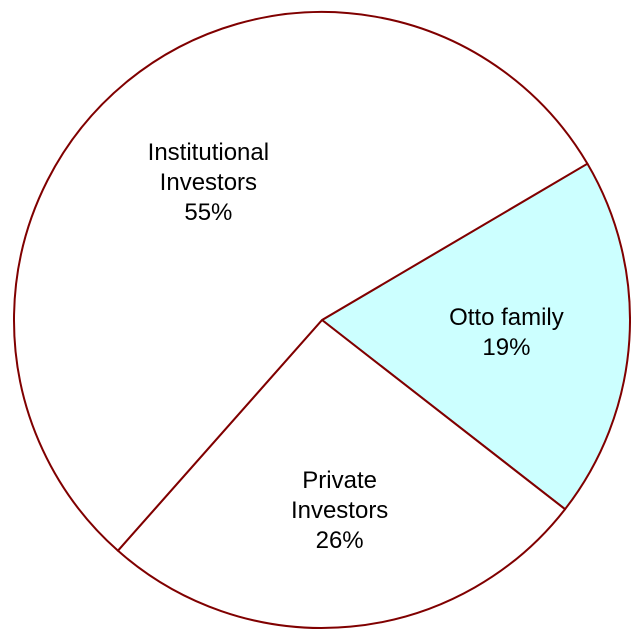 This screenshot has height=633, width=631. I want to click on pie-slice-label-private-investors: Private Investors 26%, so click(339, 510).